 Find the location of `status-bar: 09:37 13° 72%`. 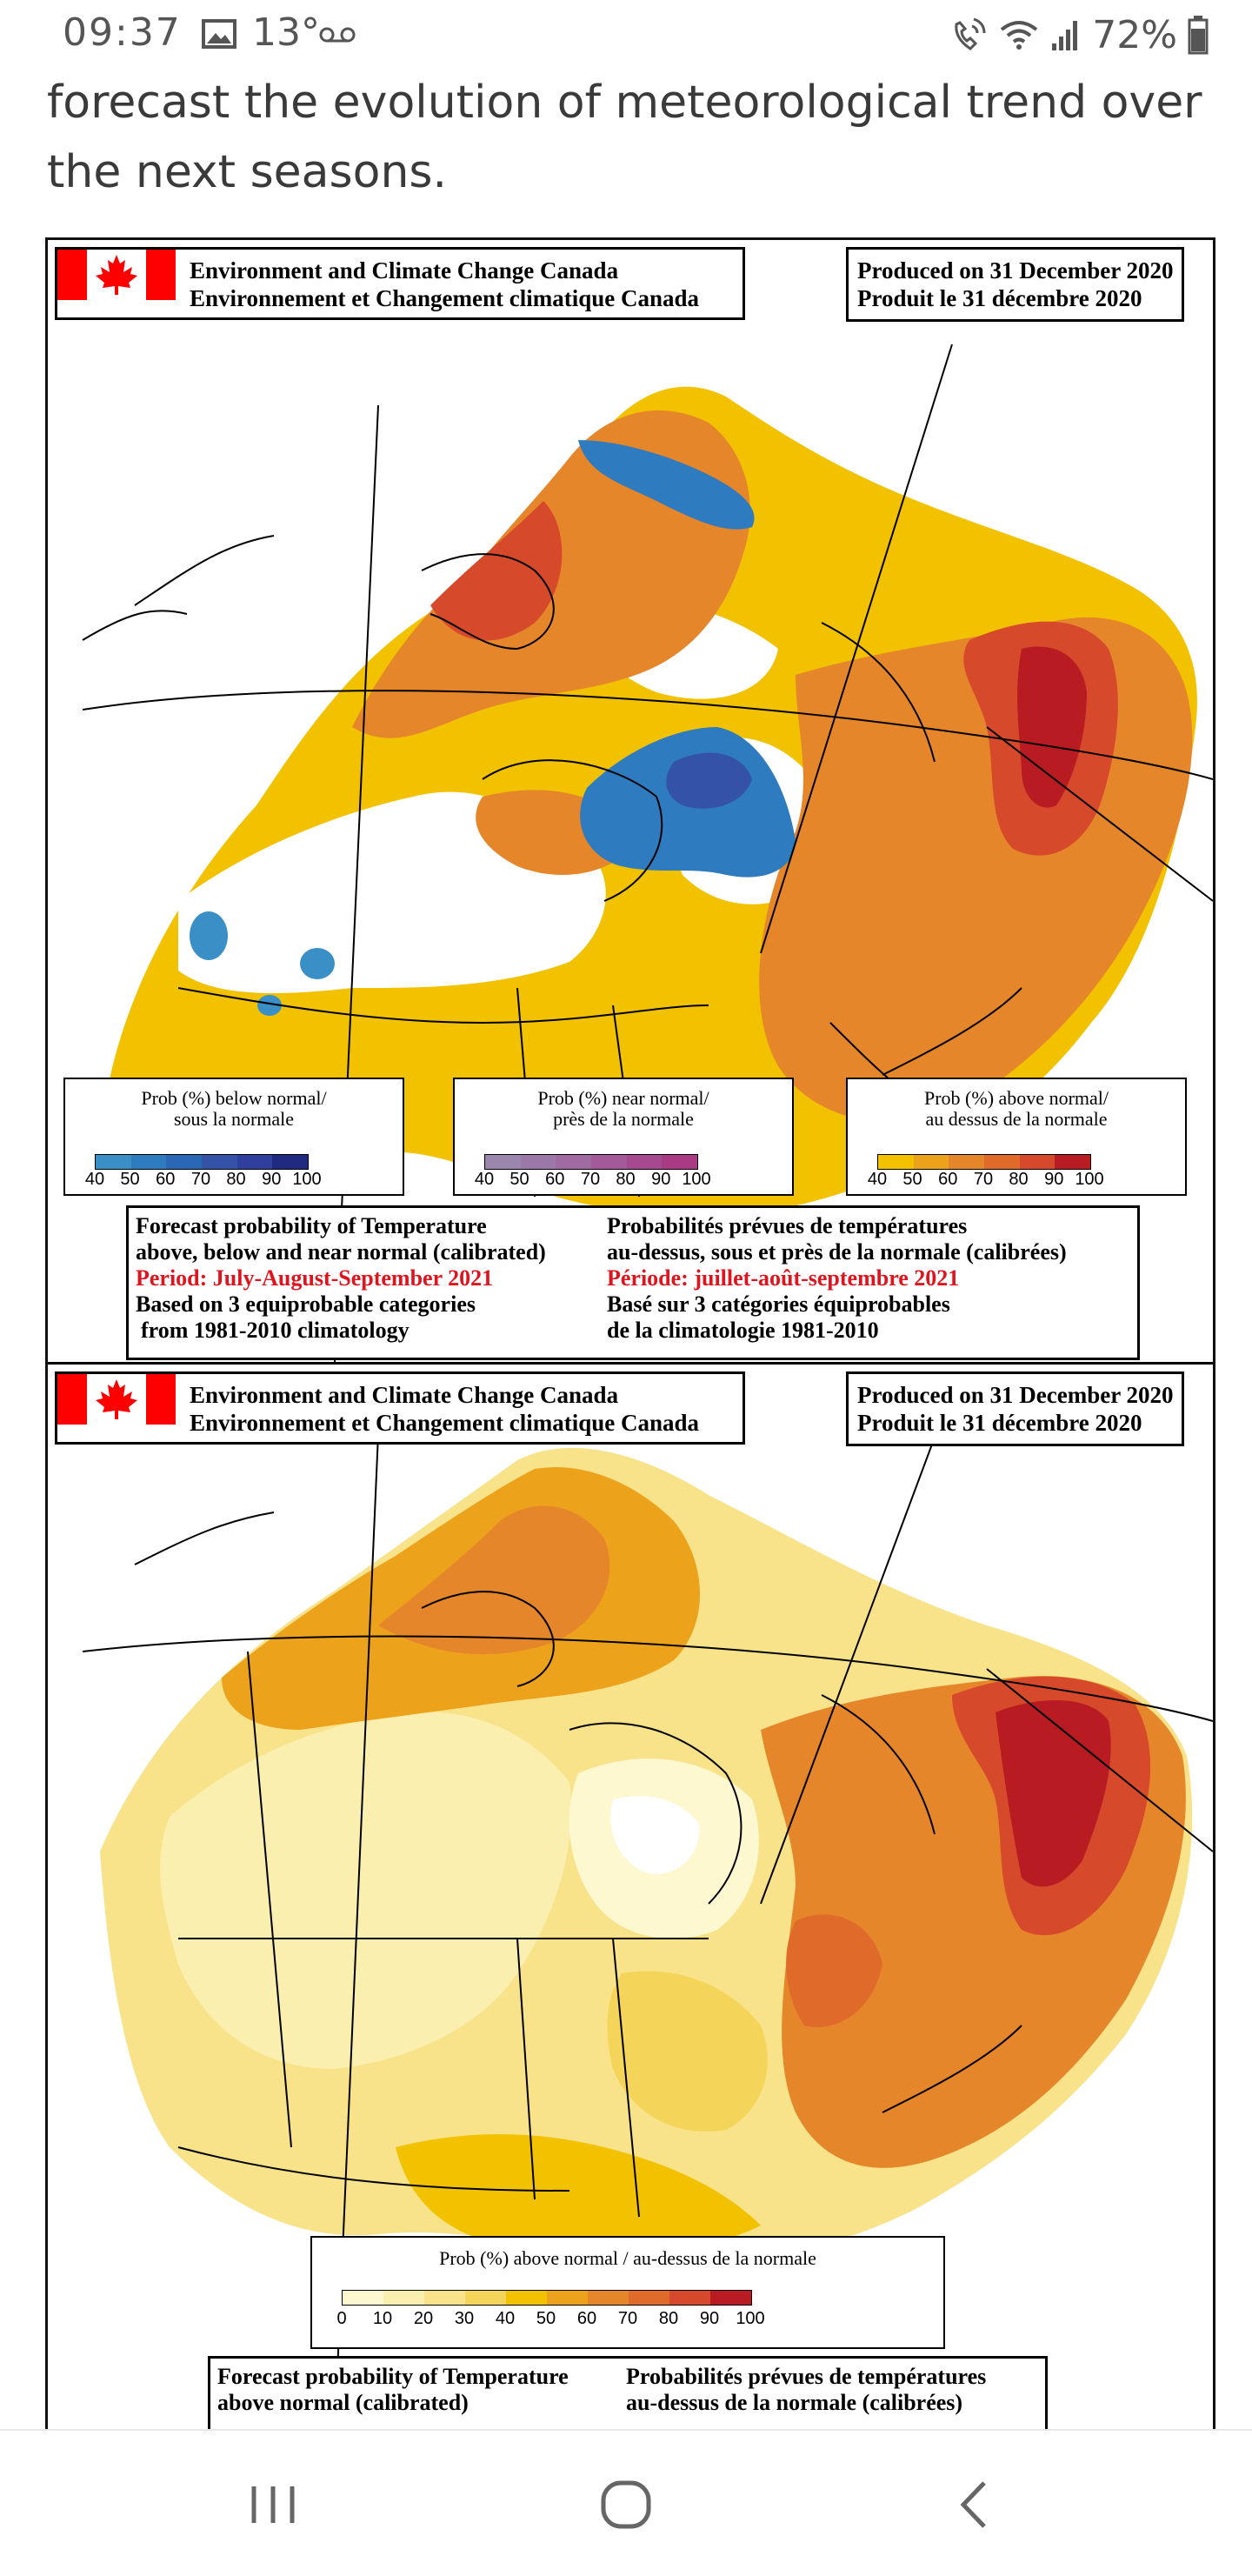

status-bar: 09:37 13° 72% is located at coordinates (626, 35).